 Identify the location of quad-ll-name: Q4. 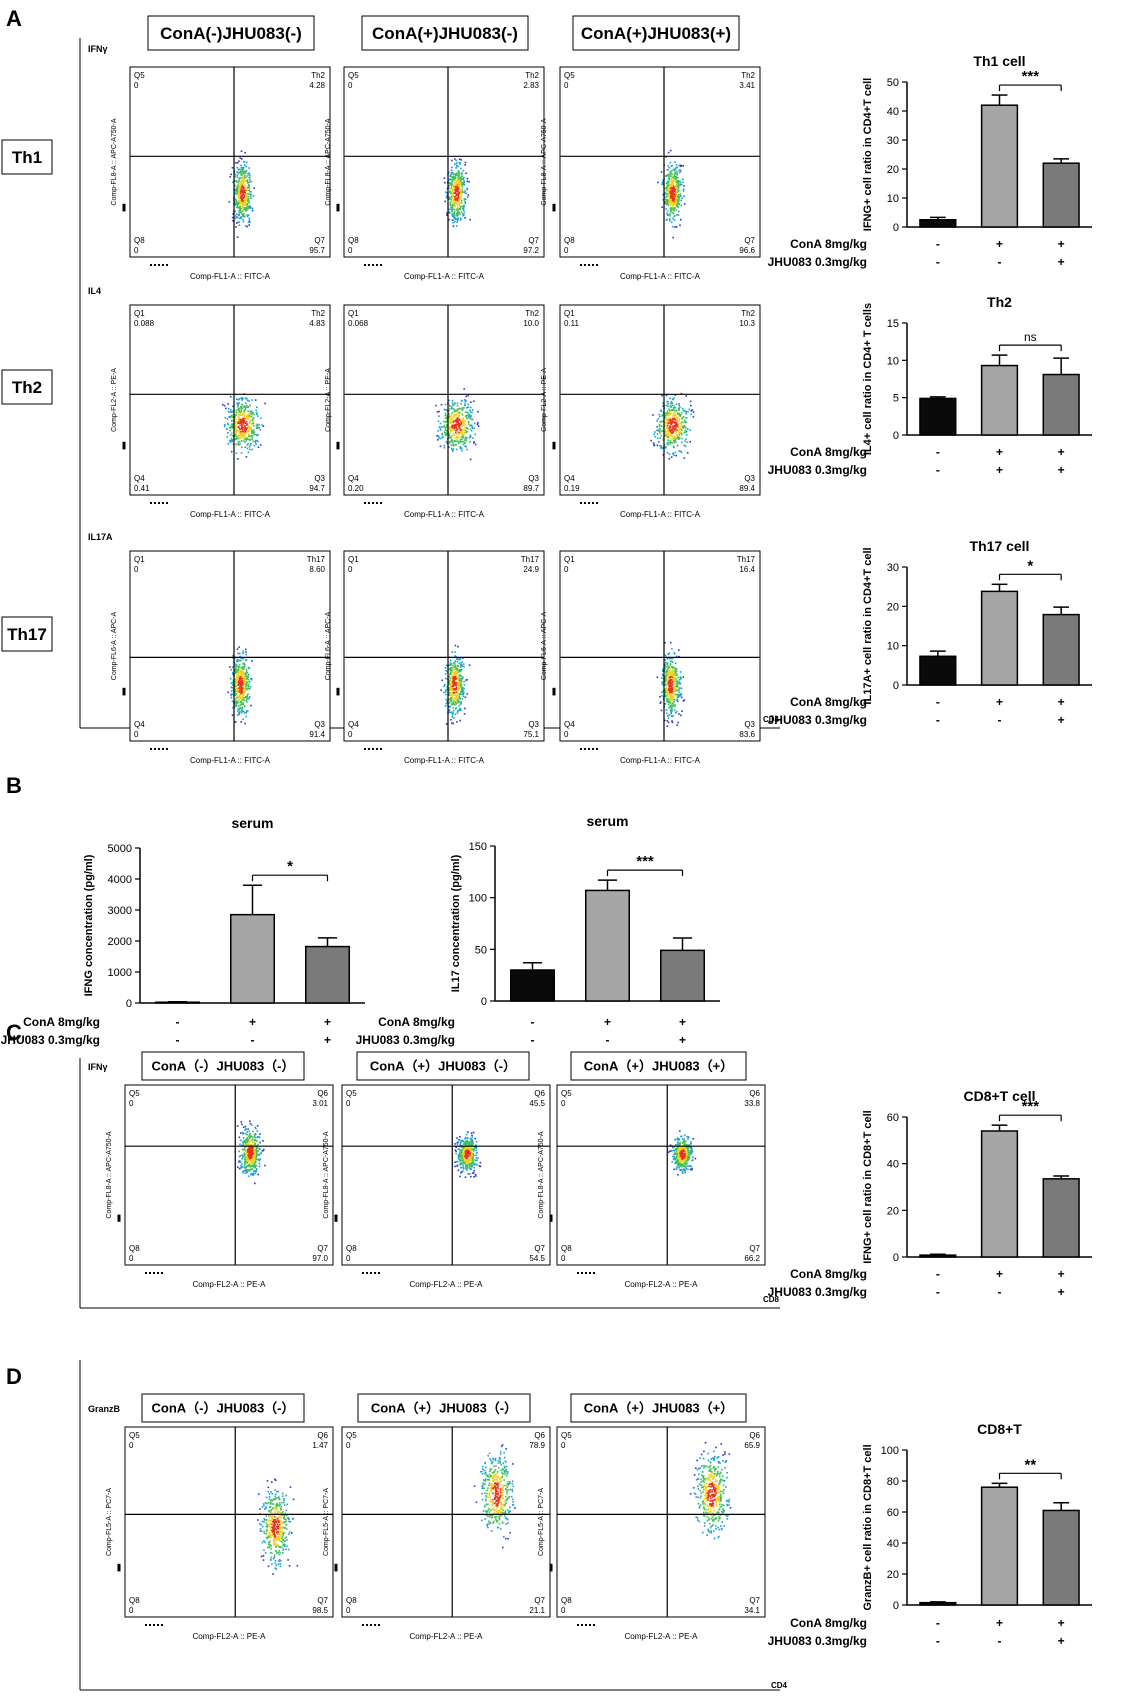
(569, 478).